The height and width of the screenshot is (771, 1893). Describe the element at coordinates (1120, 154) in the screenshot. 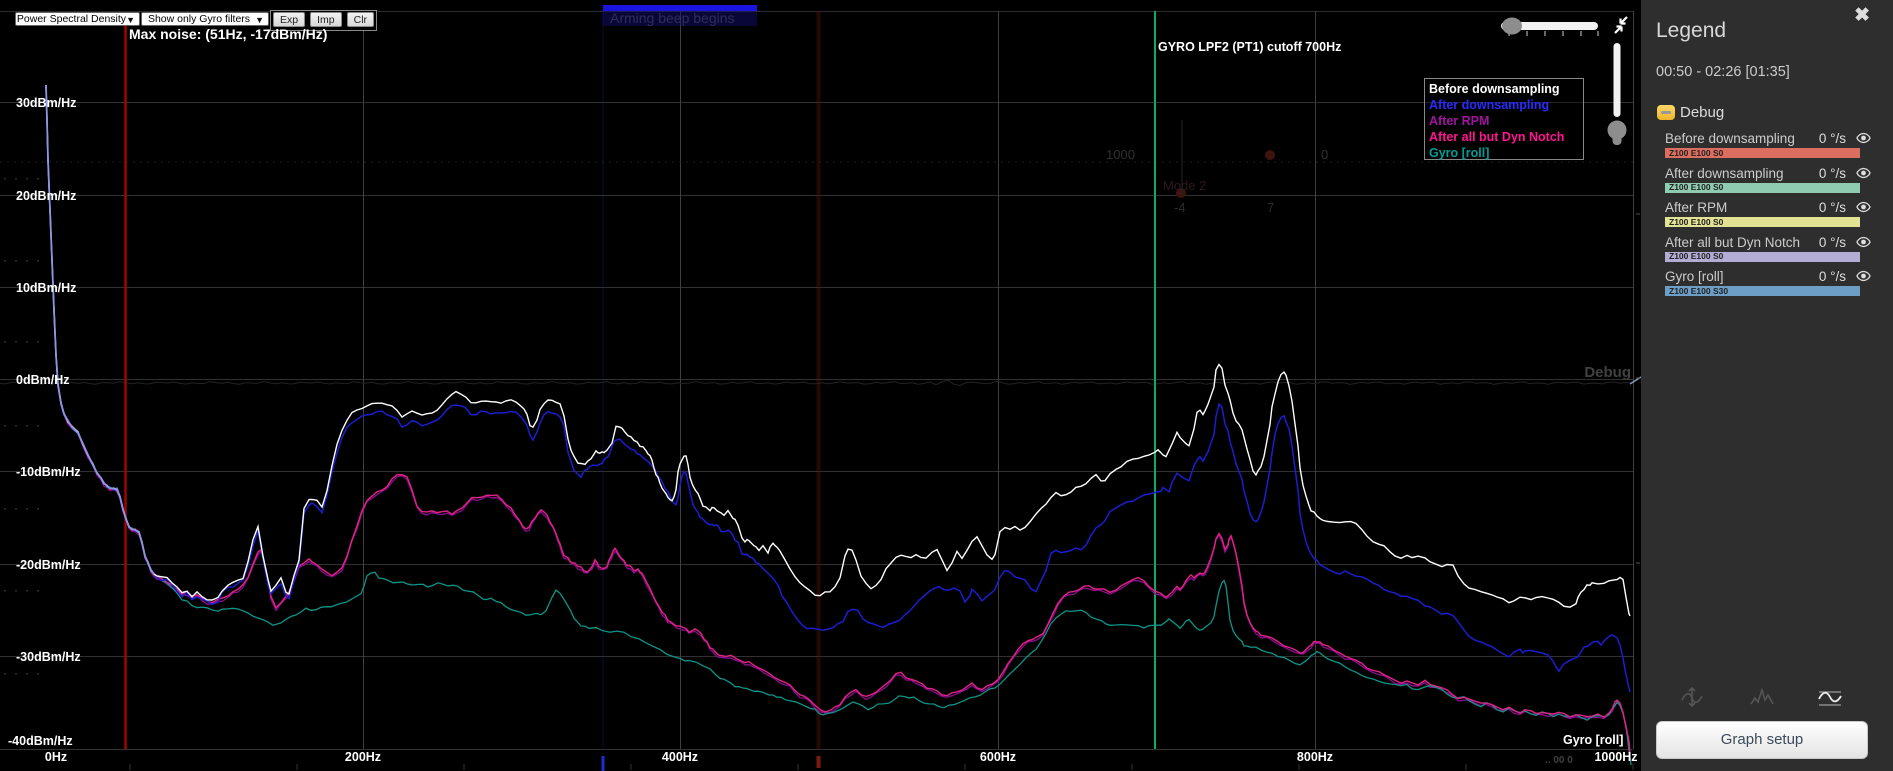

I see `svg-text: 1000` at that location.